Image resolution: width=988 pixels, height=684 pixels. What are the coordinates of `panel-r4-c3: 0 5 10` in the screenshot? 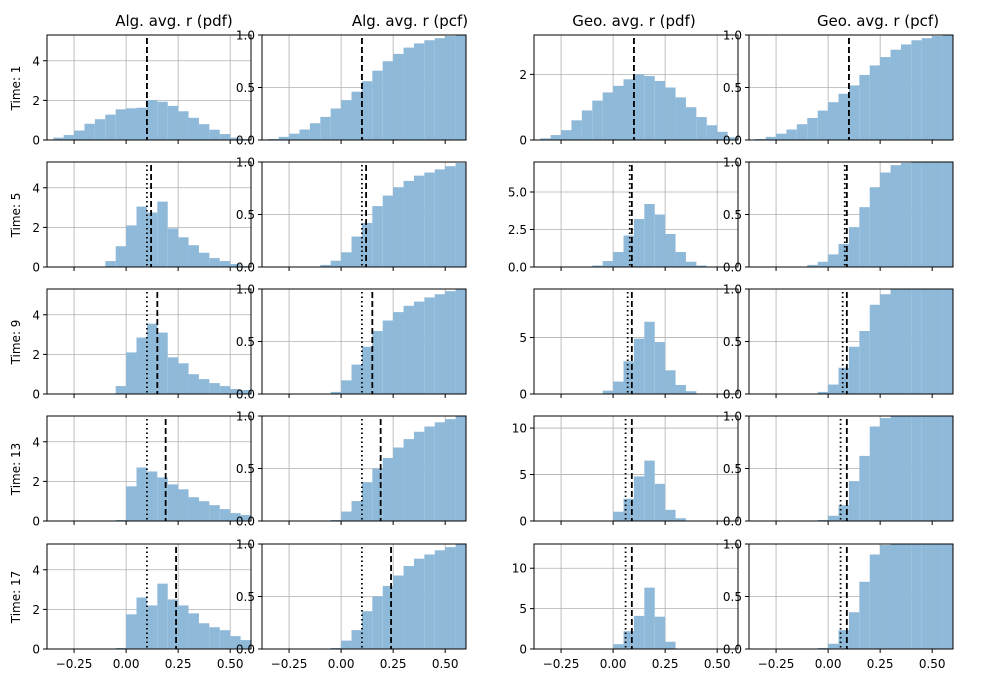 It's located at (625, 472).